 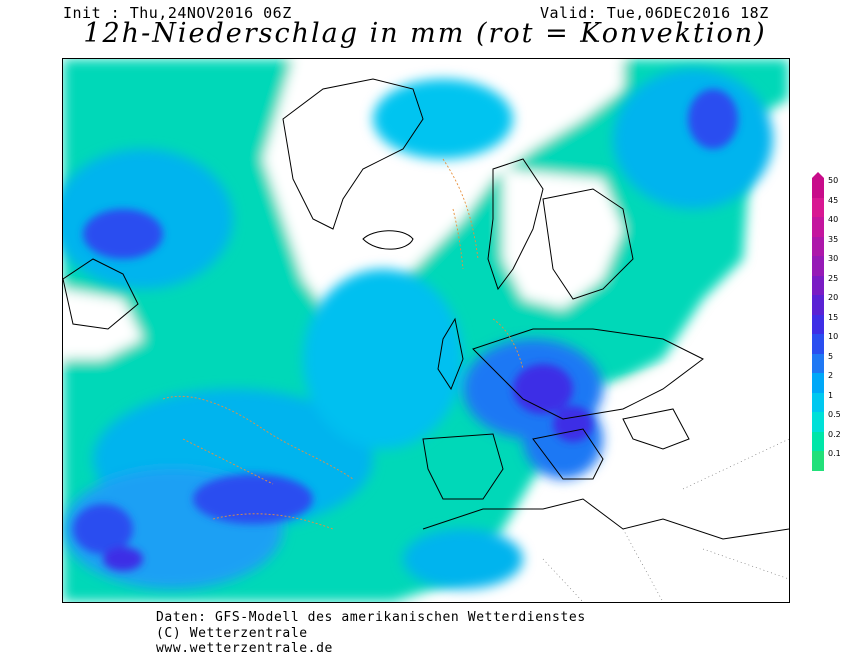 I want to click on legend-label: 0.2, so click(x=834, y=434).